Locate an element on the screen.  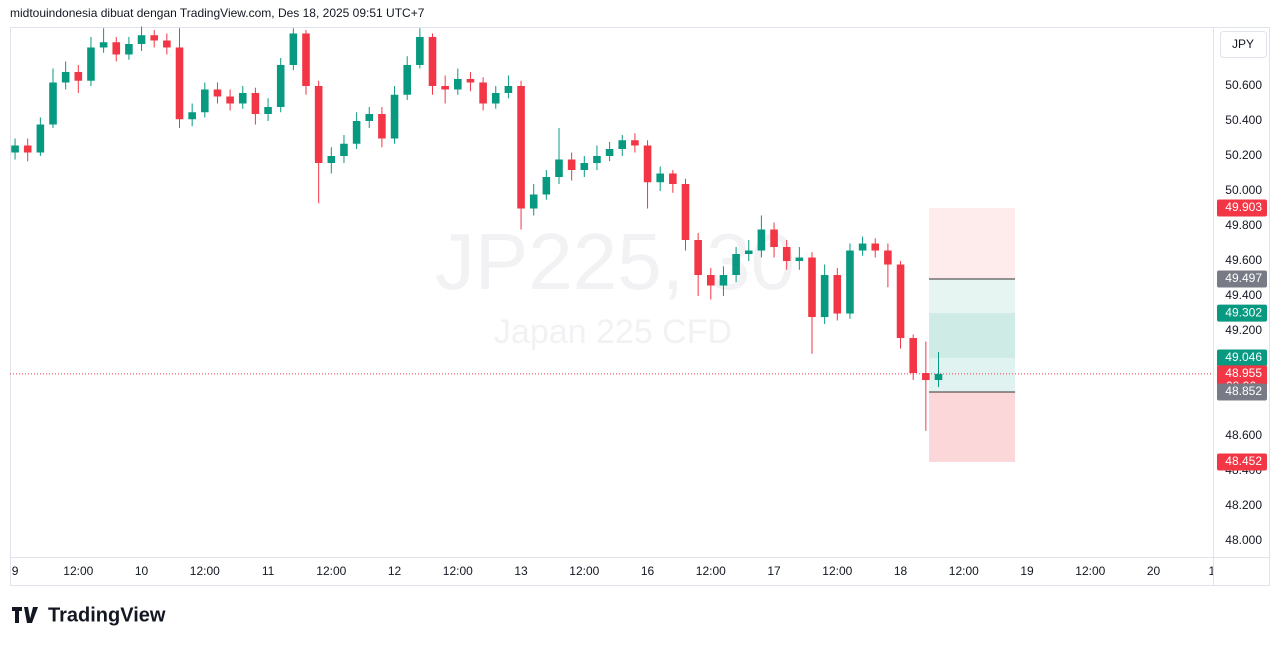
x-tick-label: 11 is located at coordinates (268, 571).